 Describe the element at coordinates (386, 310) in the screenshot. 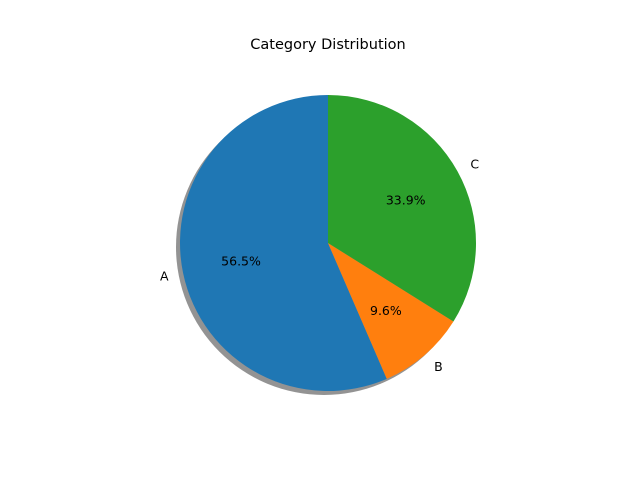

I see `pie-percent-label-b: 9.6%` at that location.